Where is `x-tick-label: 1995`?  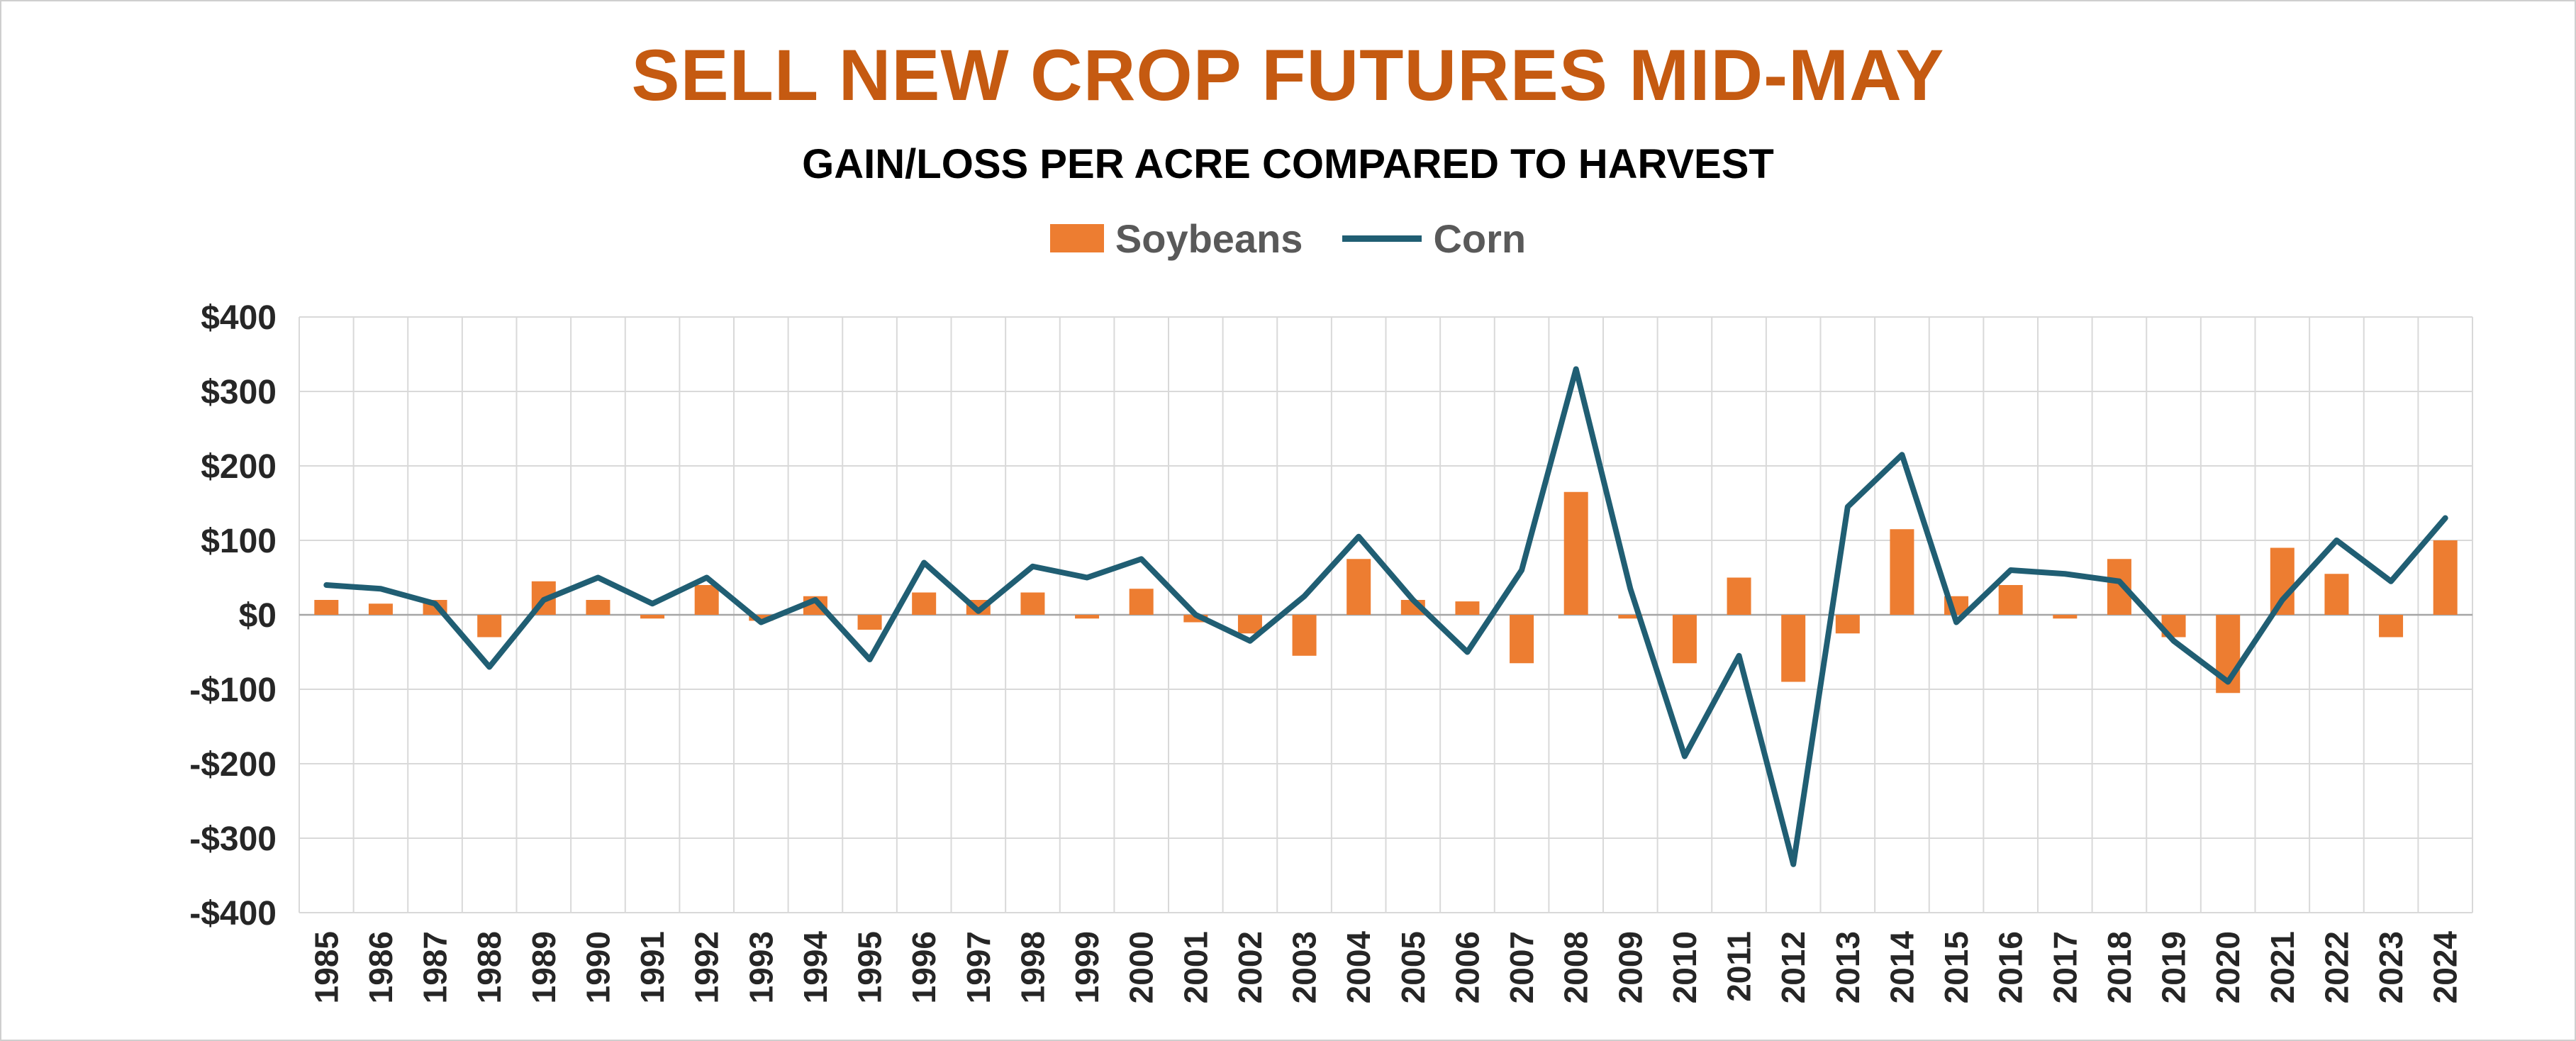
x-tick-label: 1995 is located at coordinates (870, 967).